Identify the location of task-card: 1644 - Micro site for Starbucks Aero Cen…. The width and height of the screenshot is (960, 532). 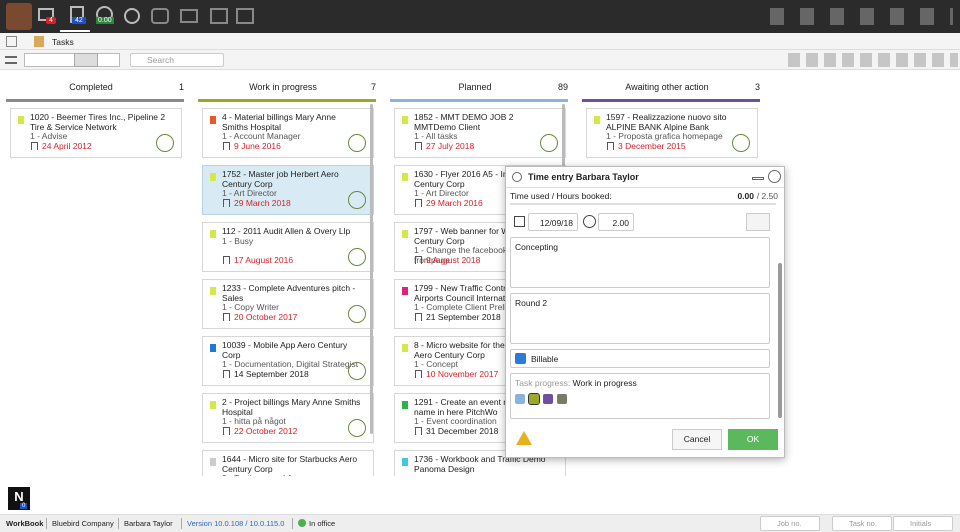
(288, 463).